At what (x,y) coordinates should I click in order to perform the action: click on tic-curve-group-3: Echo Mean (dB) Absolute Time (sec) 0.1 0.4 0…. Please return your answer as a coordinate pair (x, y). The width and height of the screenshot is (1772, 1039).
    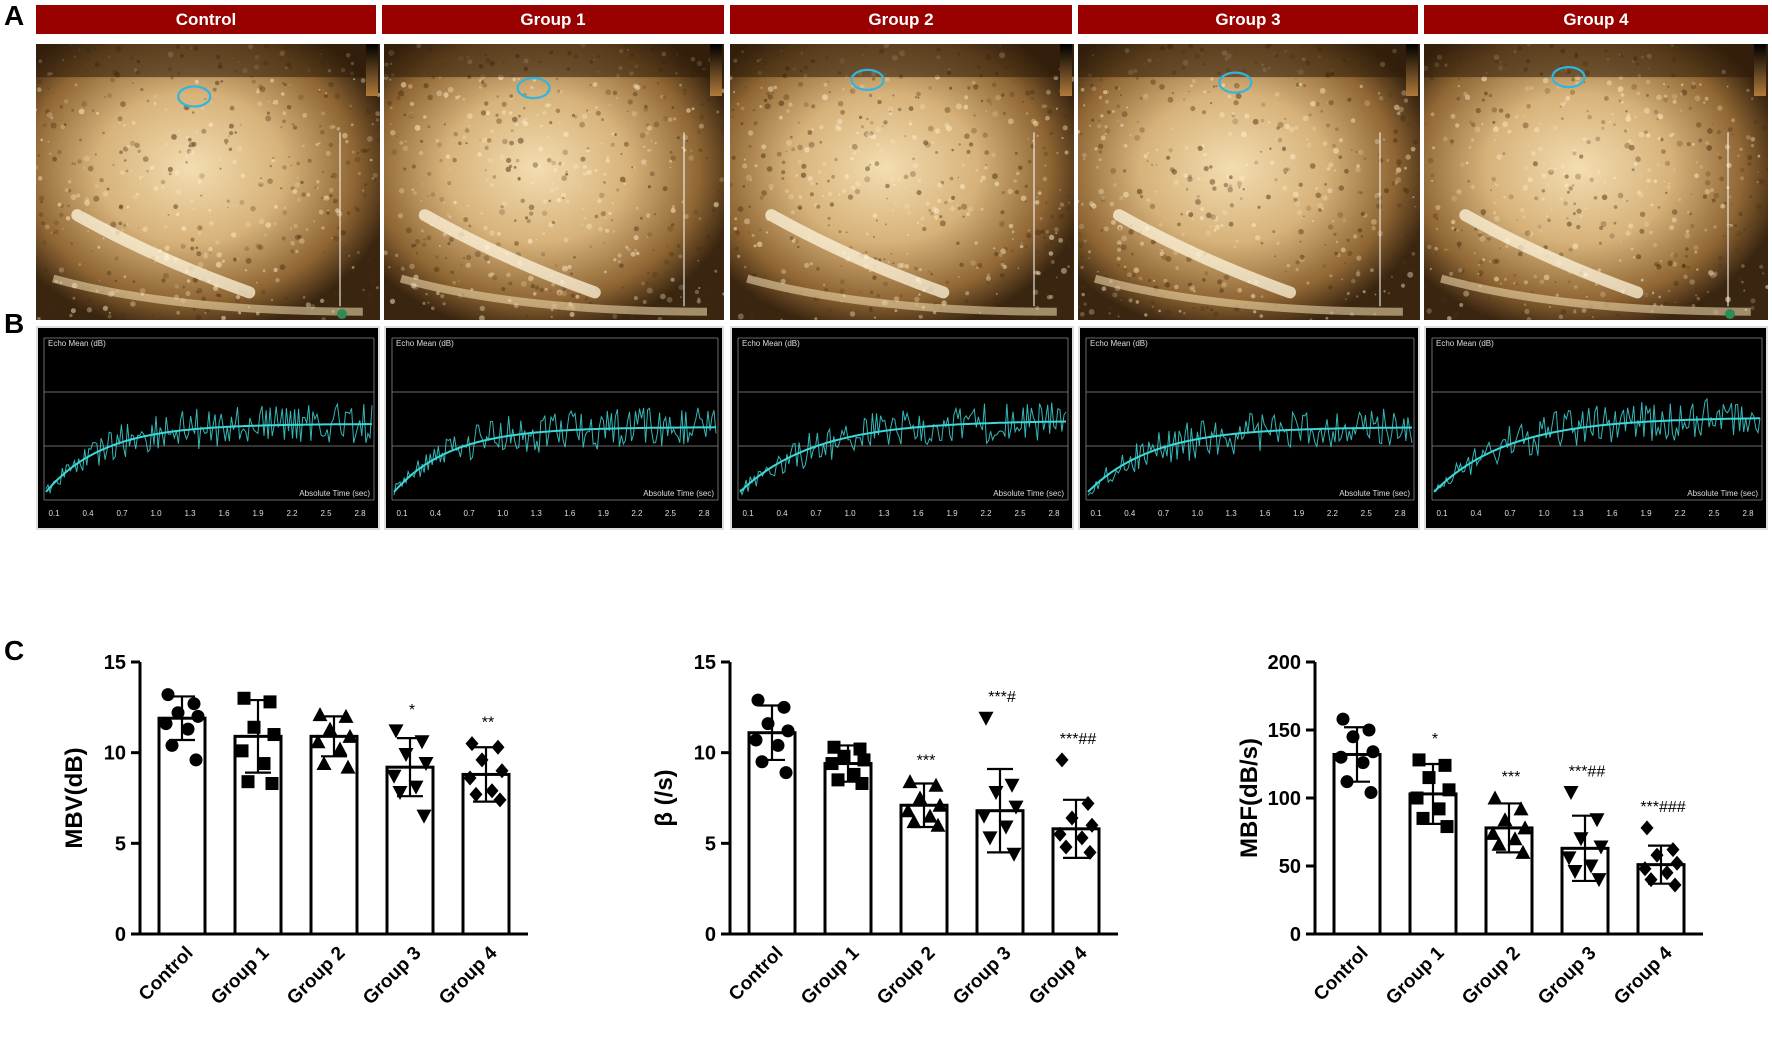
    Looking at the image, I should click on (1249, 428).